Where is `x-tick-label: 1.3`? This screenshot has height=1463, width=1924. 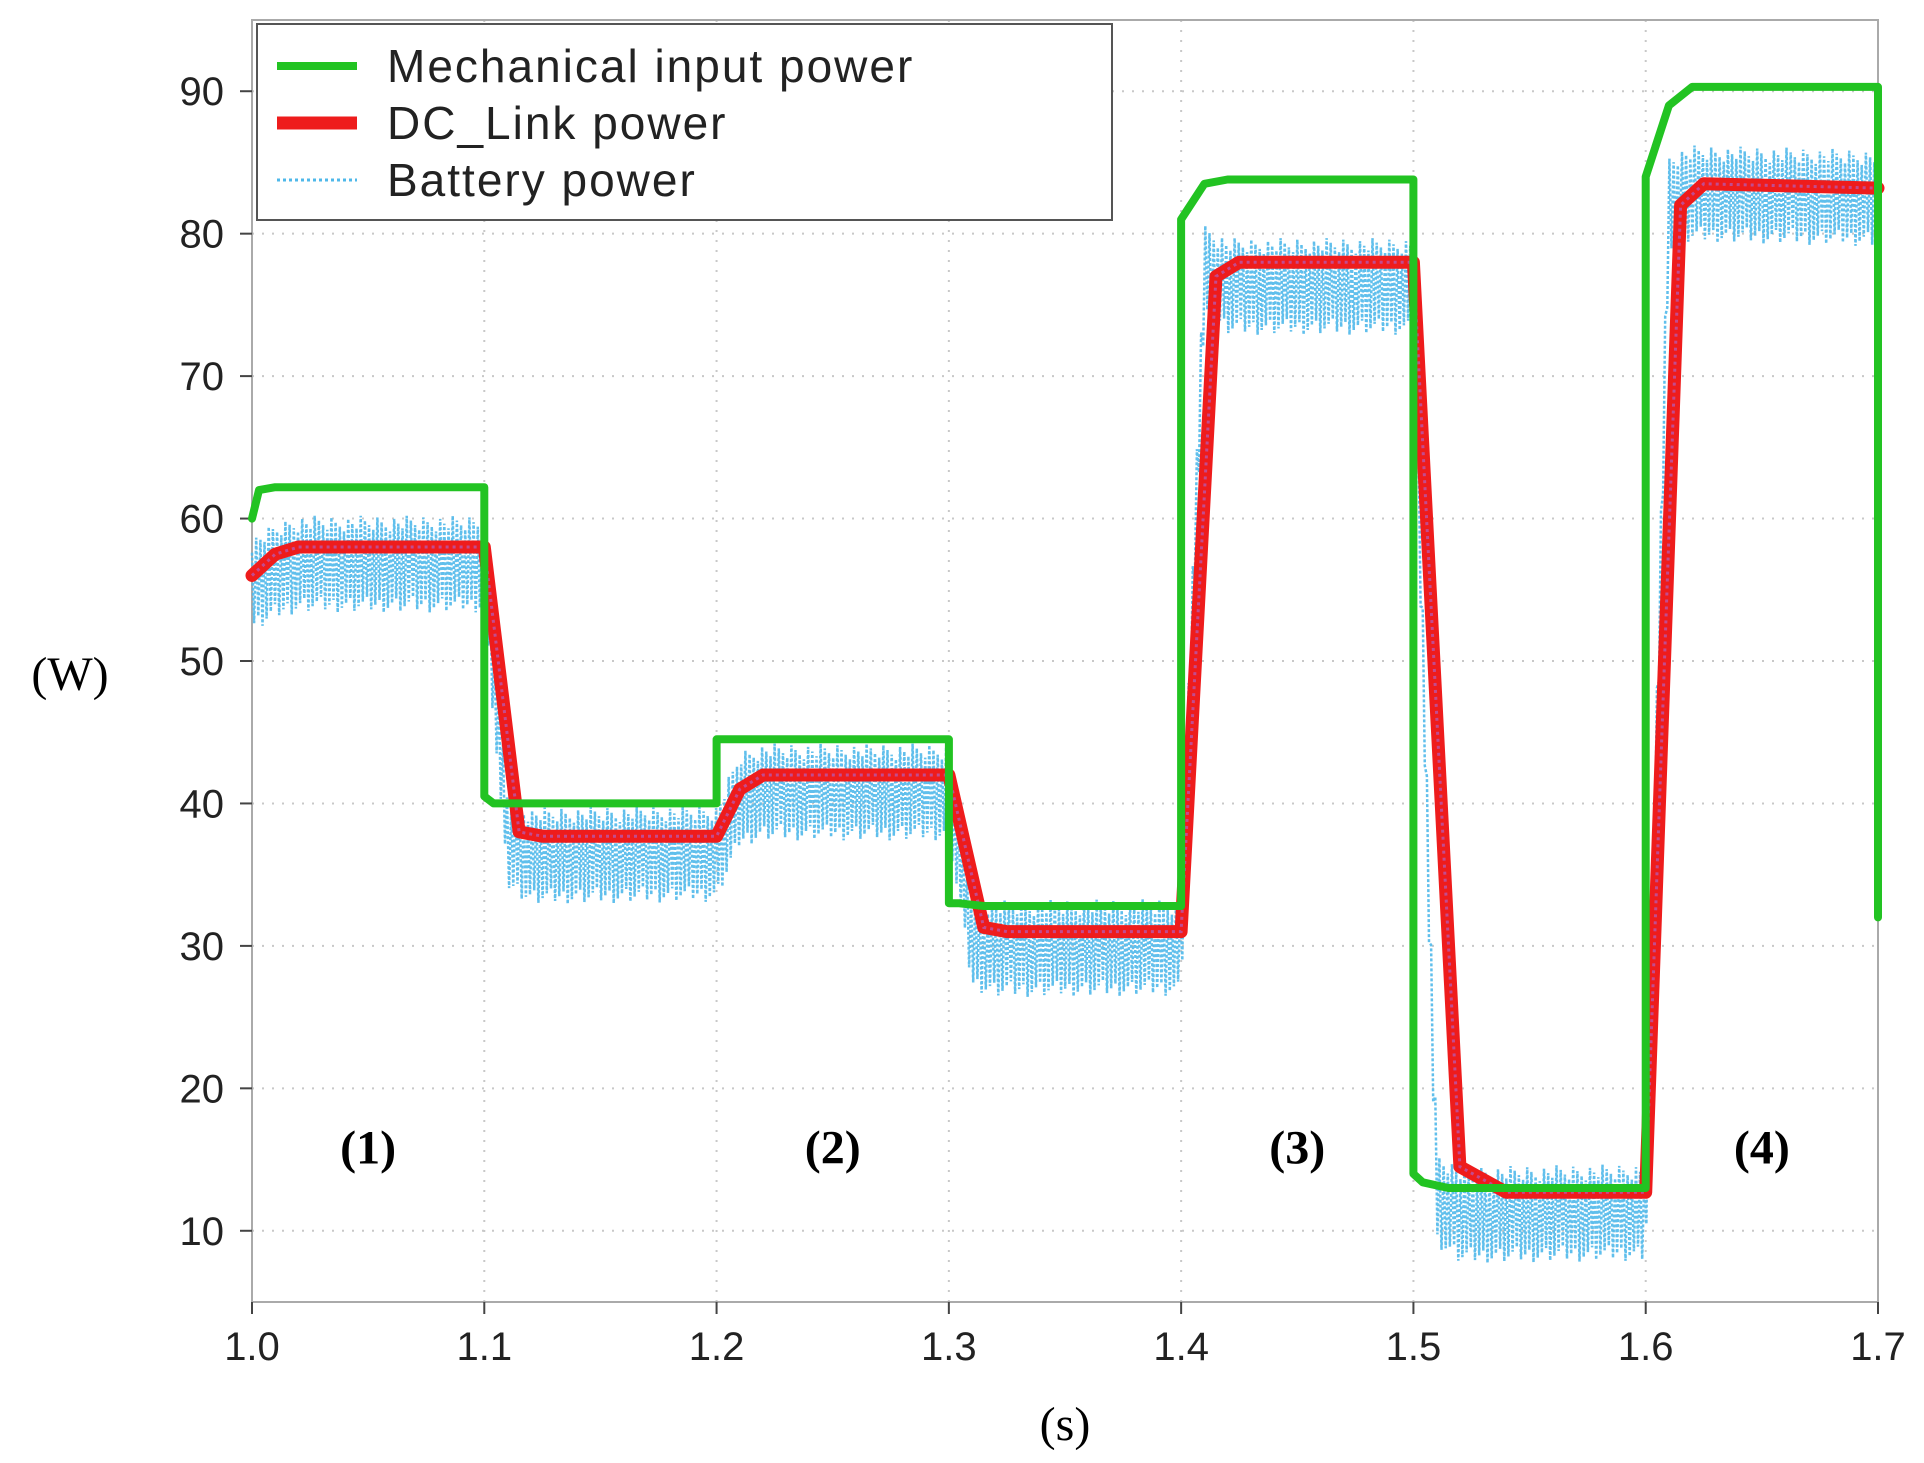 x-tick-label: 1.3 is located at coordinates (949, 1347).